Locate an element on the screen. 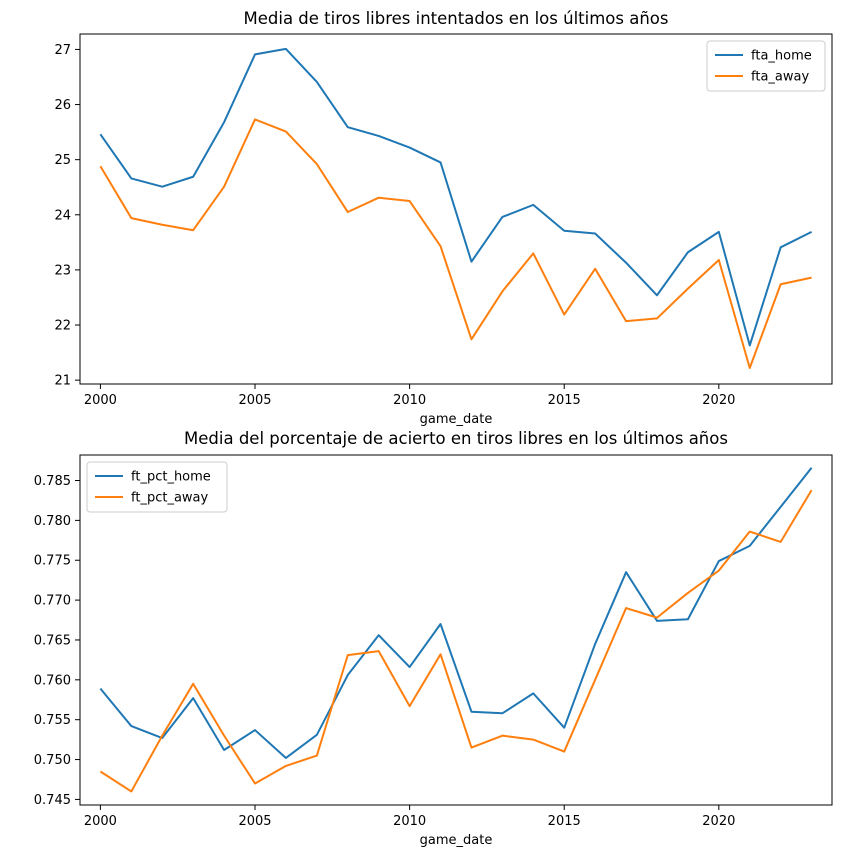 This screenshot has width=844, height=855. legend-label: fta_home is located at coordinates (781, 56).